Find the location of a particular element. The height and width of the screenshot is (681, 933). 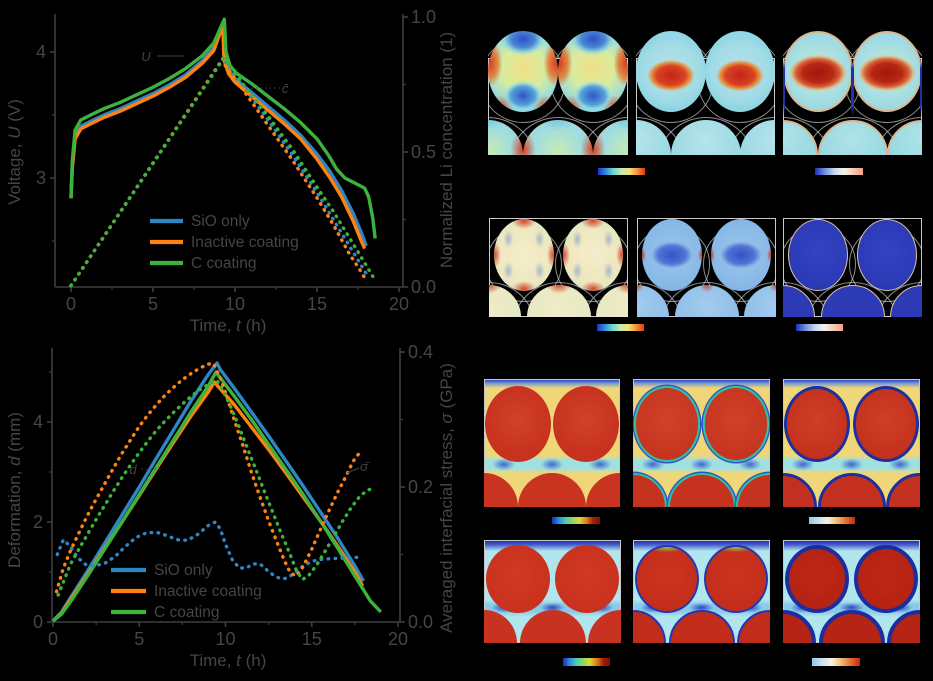

series-deformation-sio is located at coordinates (208, 492).